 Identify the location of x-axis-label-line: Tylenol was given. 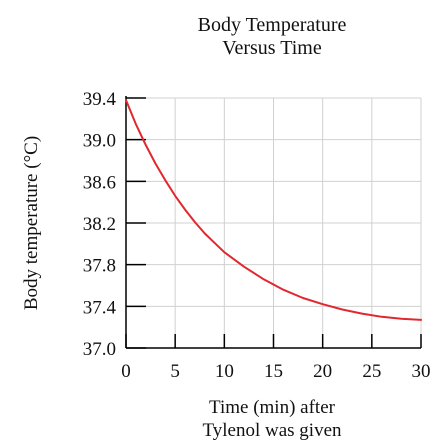
(272, 430).